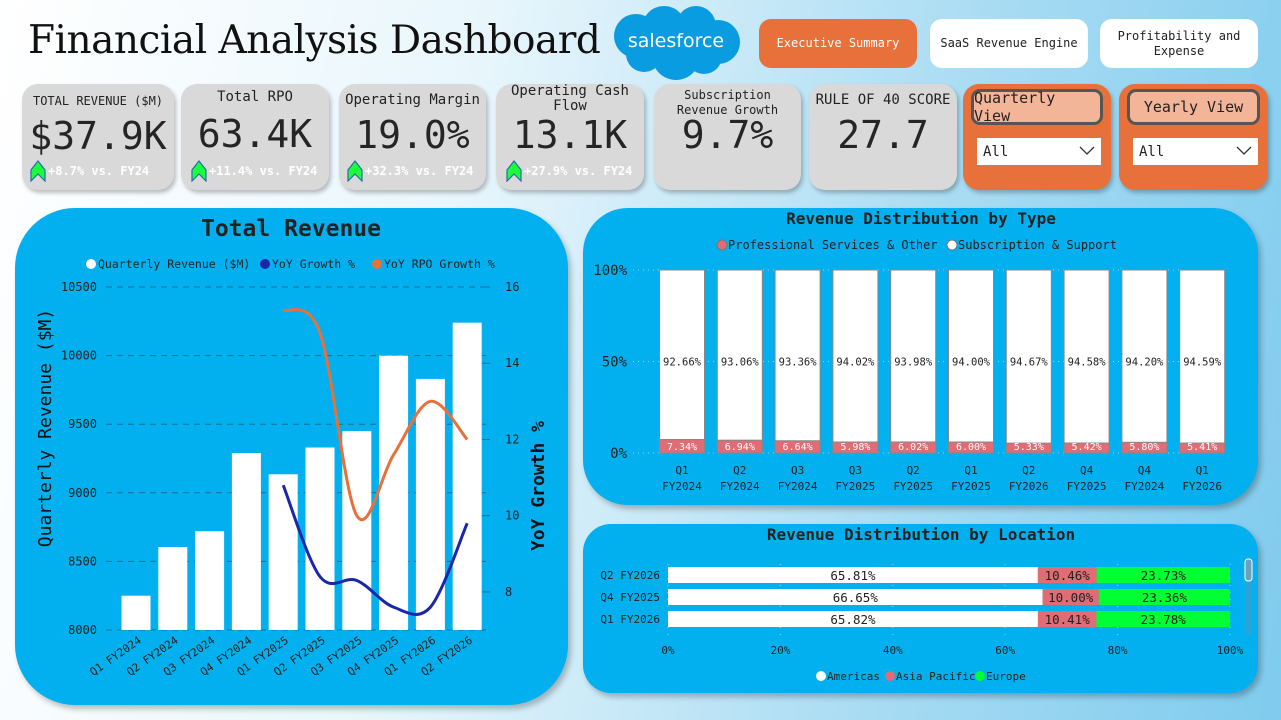  I want to click on data-label: 5.33%, so click(1029, 447).